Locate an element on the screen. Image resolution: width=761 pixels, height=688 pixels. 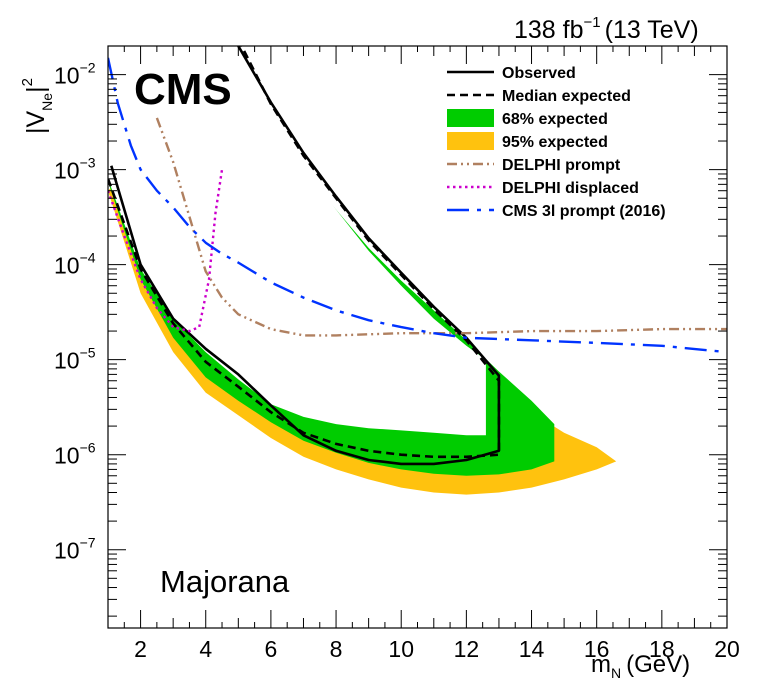
95-expected-legend-swatch is located at coordinates (470, 141).